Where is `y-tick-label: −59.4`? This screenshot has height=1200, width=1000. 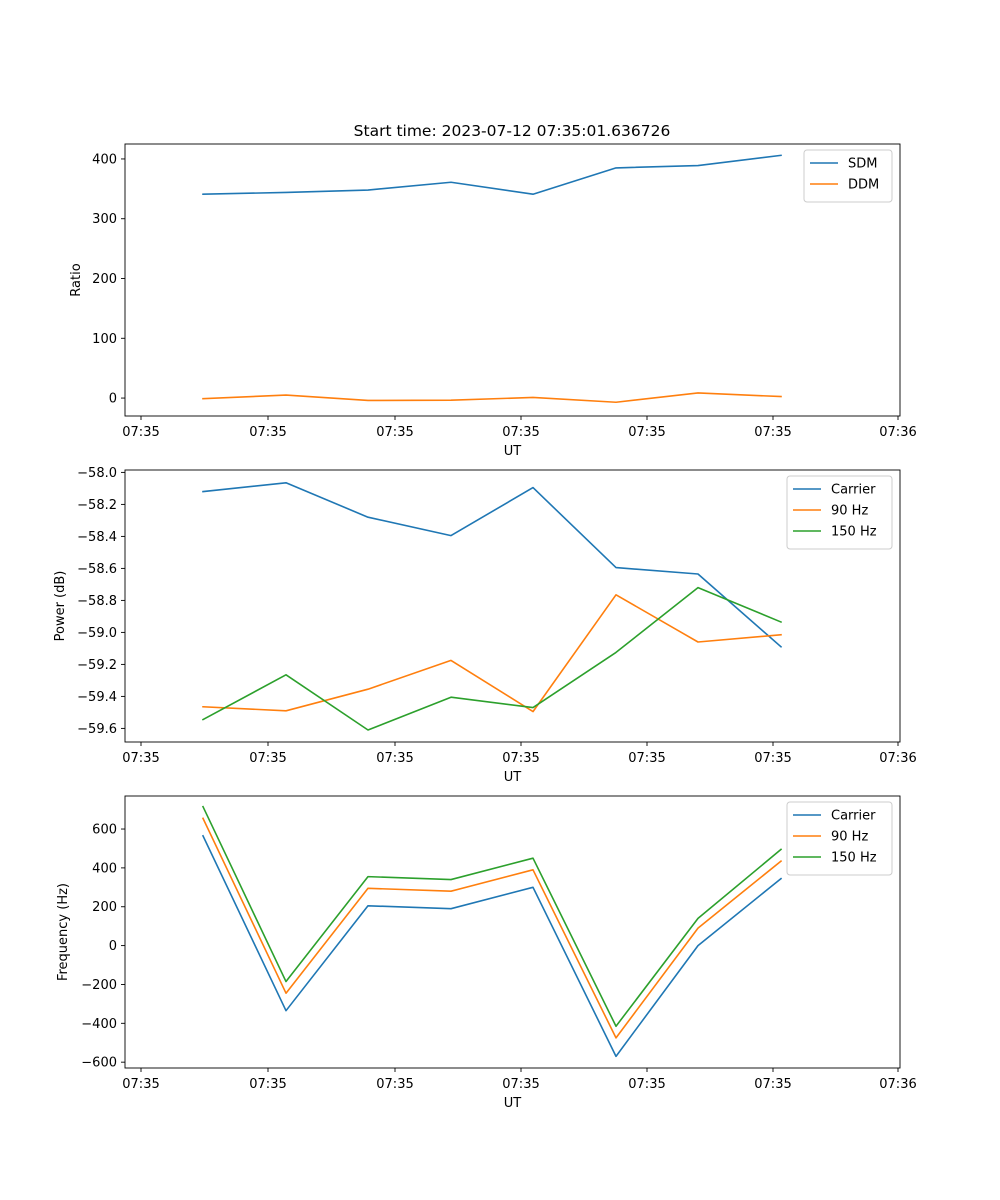 y-tick-label: −59.4 is located at coordinates (97, 697).